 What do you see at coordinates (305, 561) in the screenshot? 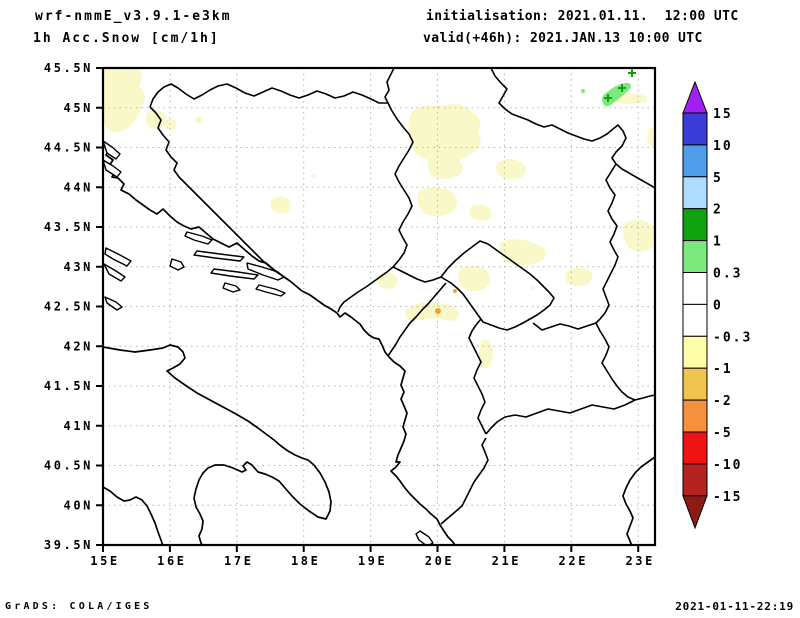
I see `lon-tick-label: 18E` at bounding box center [305, 561].